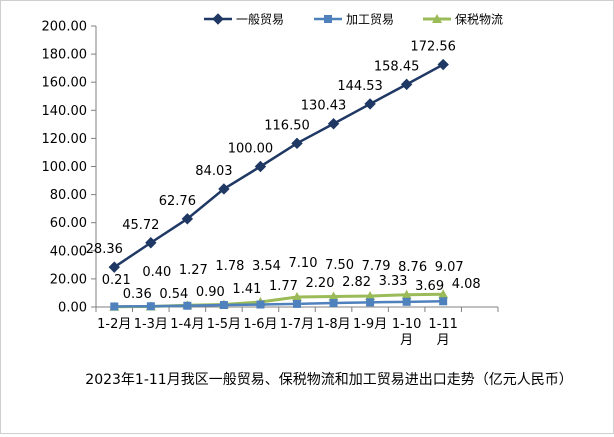  Describe the element at coordinates (297, 324) in the screenshot. I see `x-tick-label: 1-7月` at that location.